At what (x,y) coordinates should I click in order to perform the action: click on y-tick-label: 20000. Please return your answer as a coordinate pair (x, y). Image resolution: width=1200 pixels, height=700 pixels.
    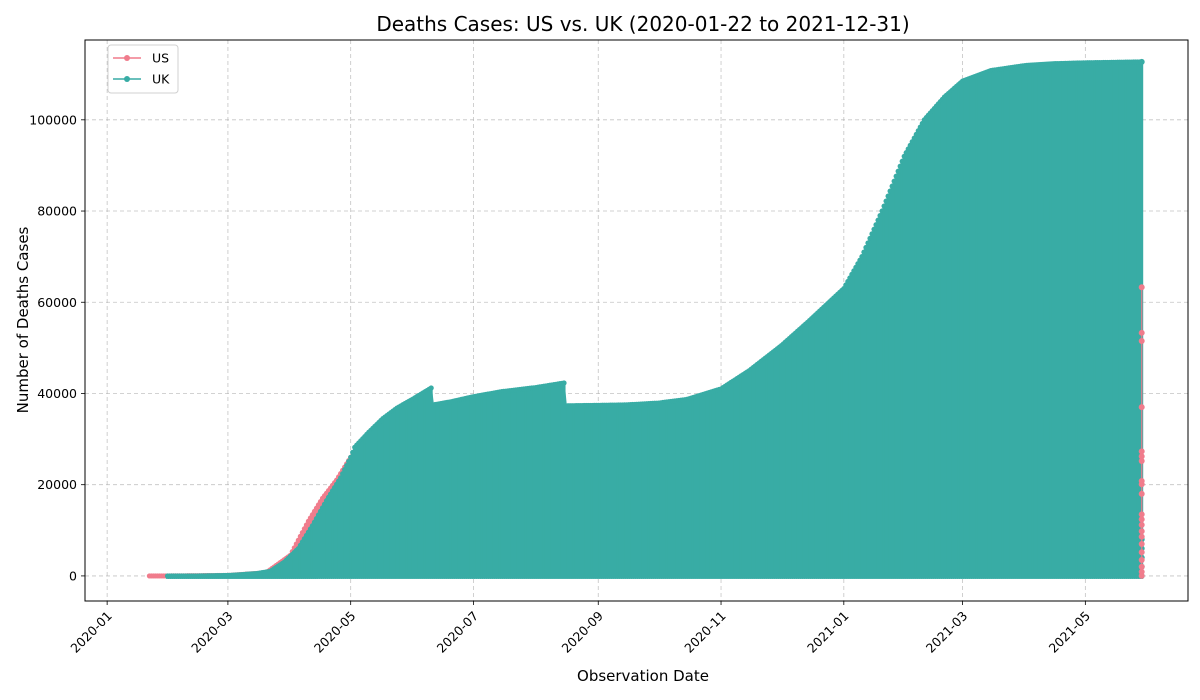
    Looking at the image, I should click on (57, 484).